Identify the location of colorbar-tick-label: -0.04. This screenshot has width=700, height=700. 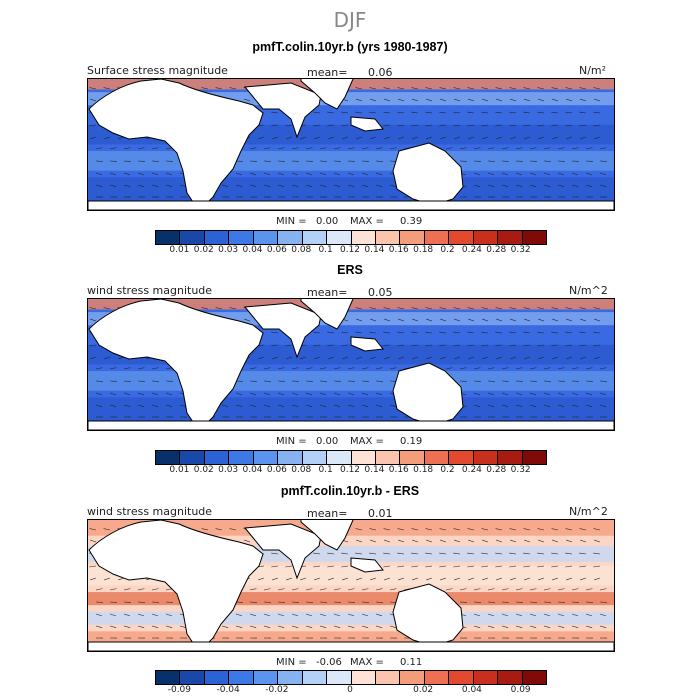
(228, 690).